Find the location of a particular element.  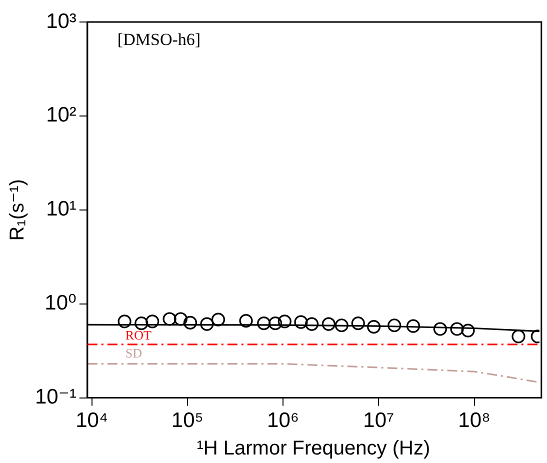

x-tick-label: 10⁵ is located at coordinates (187, 420).